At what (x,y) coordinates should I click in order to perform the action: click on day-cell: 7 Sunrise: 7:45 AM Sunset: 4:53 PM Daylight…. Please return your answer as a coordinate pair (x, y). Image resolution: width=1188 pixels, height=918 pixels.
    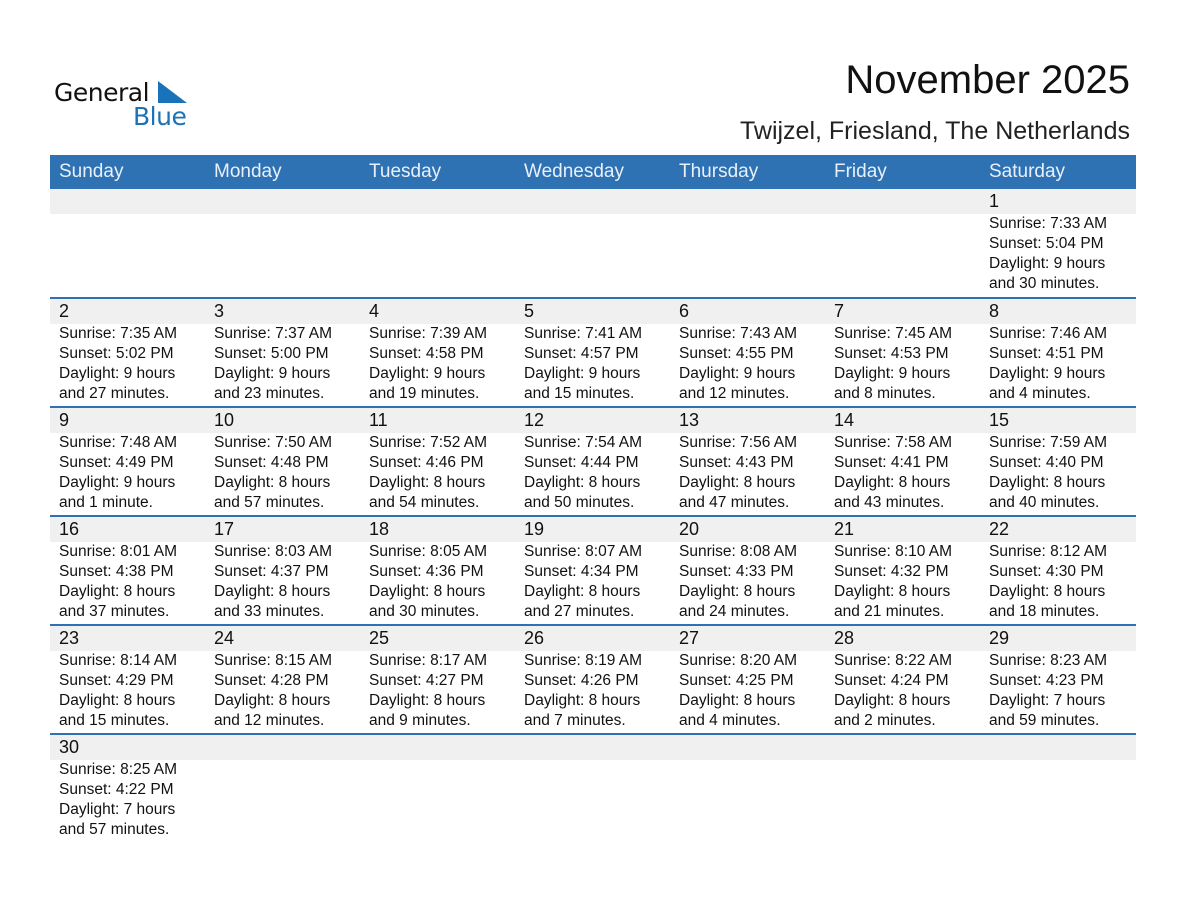
    Looking at the image, I should click on (902, 352).